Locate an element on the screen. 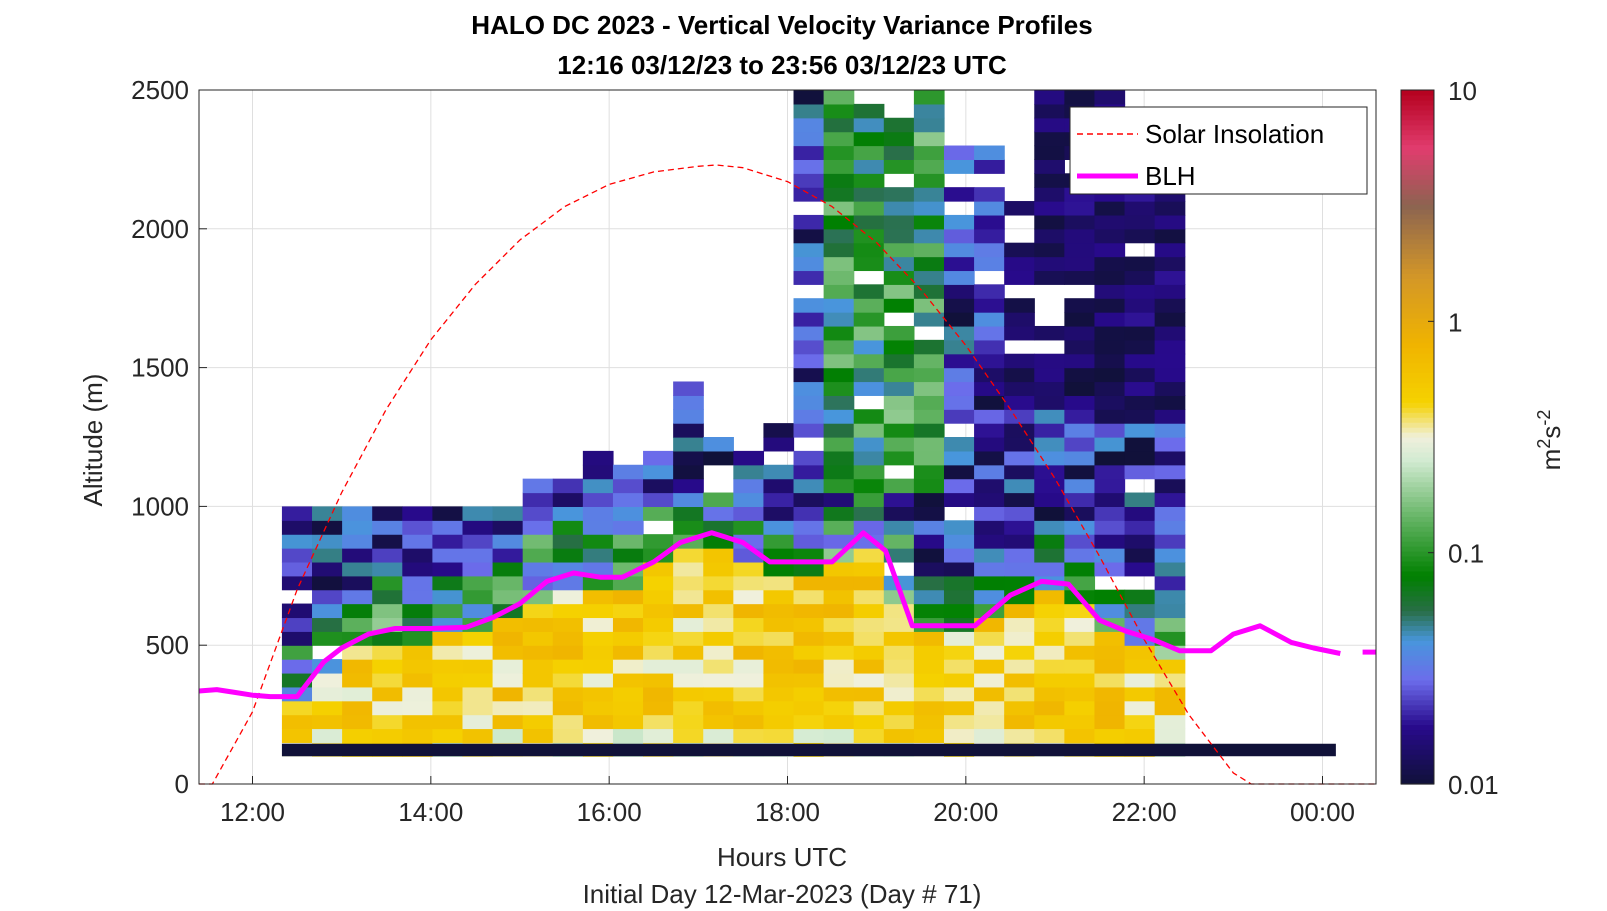 The width and height of the screenshot is (1607, 911). colorbar-ticks: 0.01 0.1 1 10 is located at coordinates (1463, 438).